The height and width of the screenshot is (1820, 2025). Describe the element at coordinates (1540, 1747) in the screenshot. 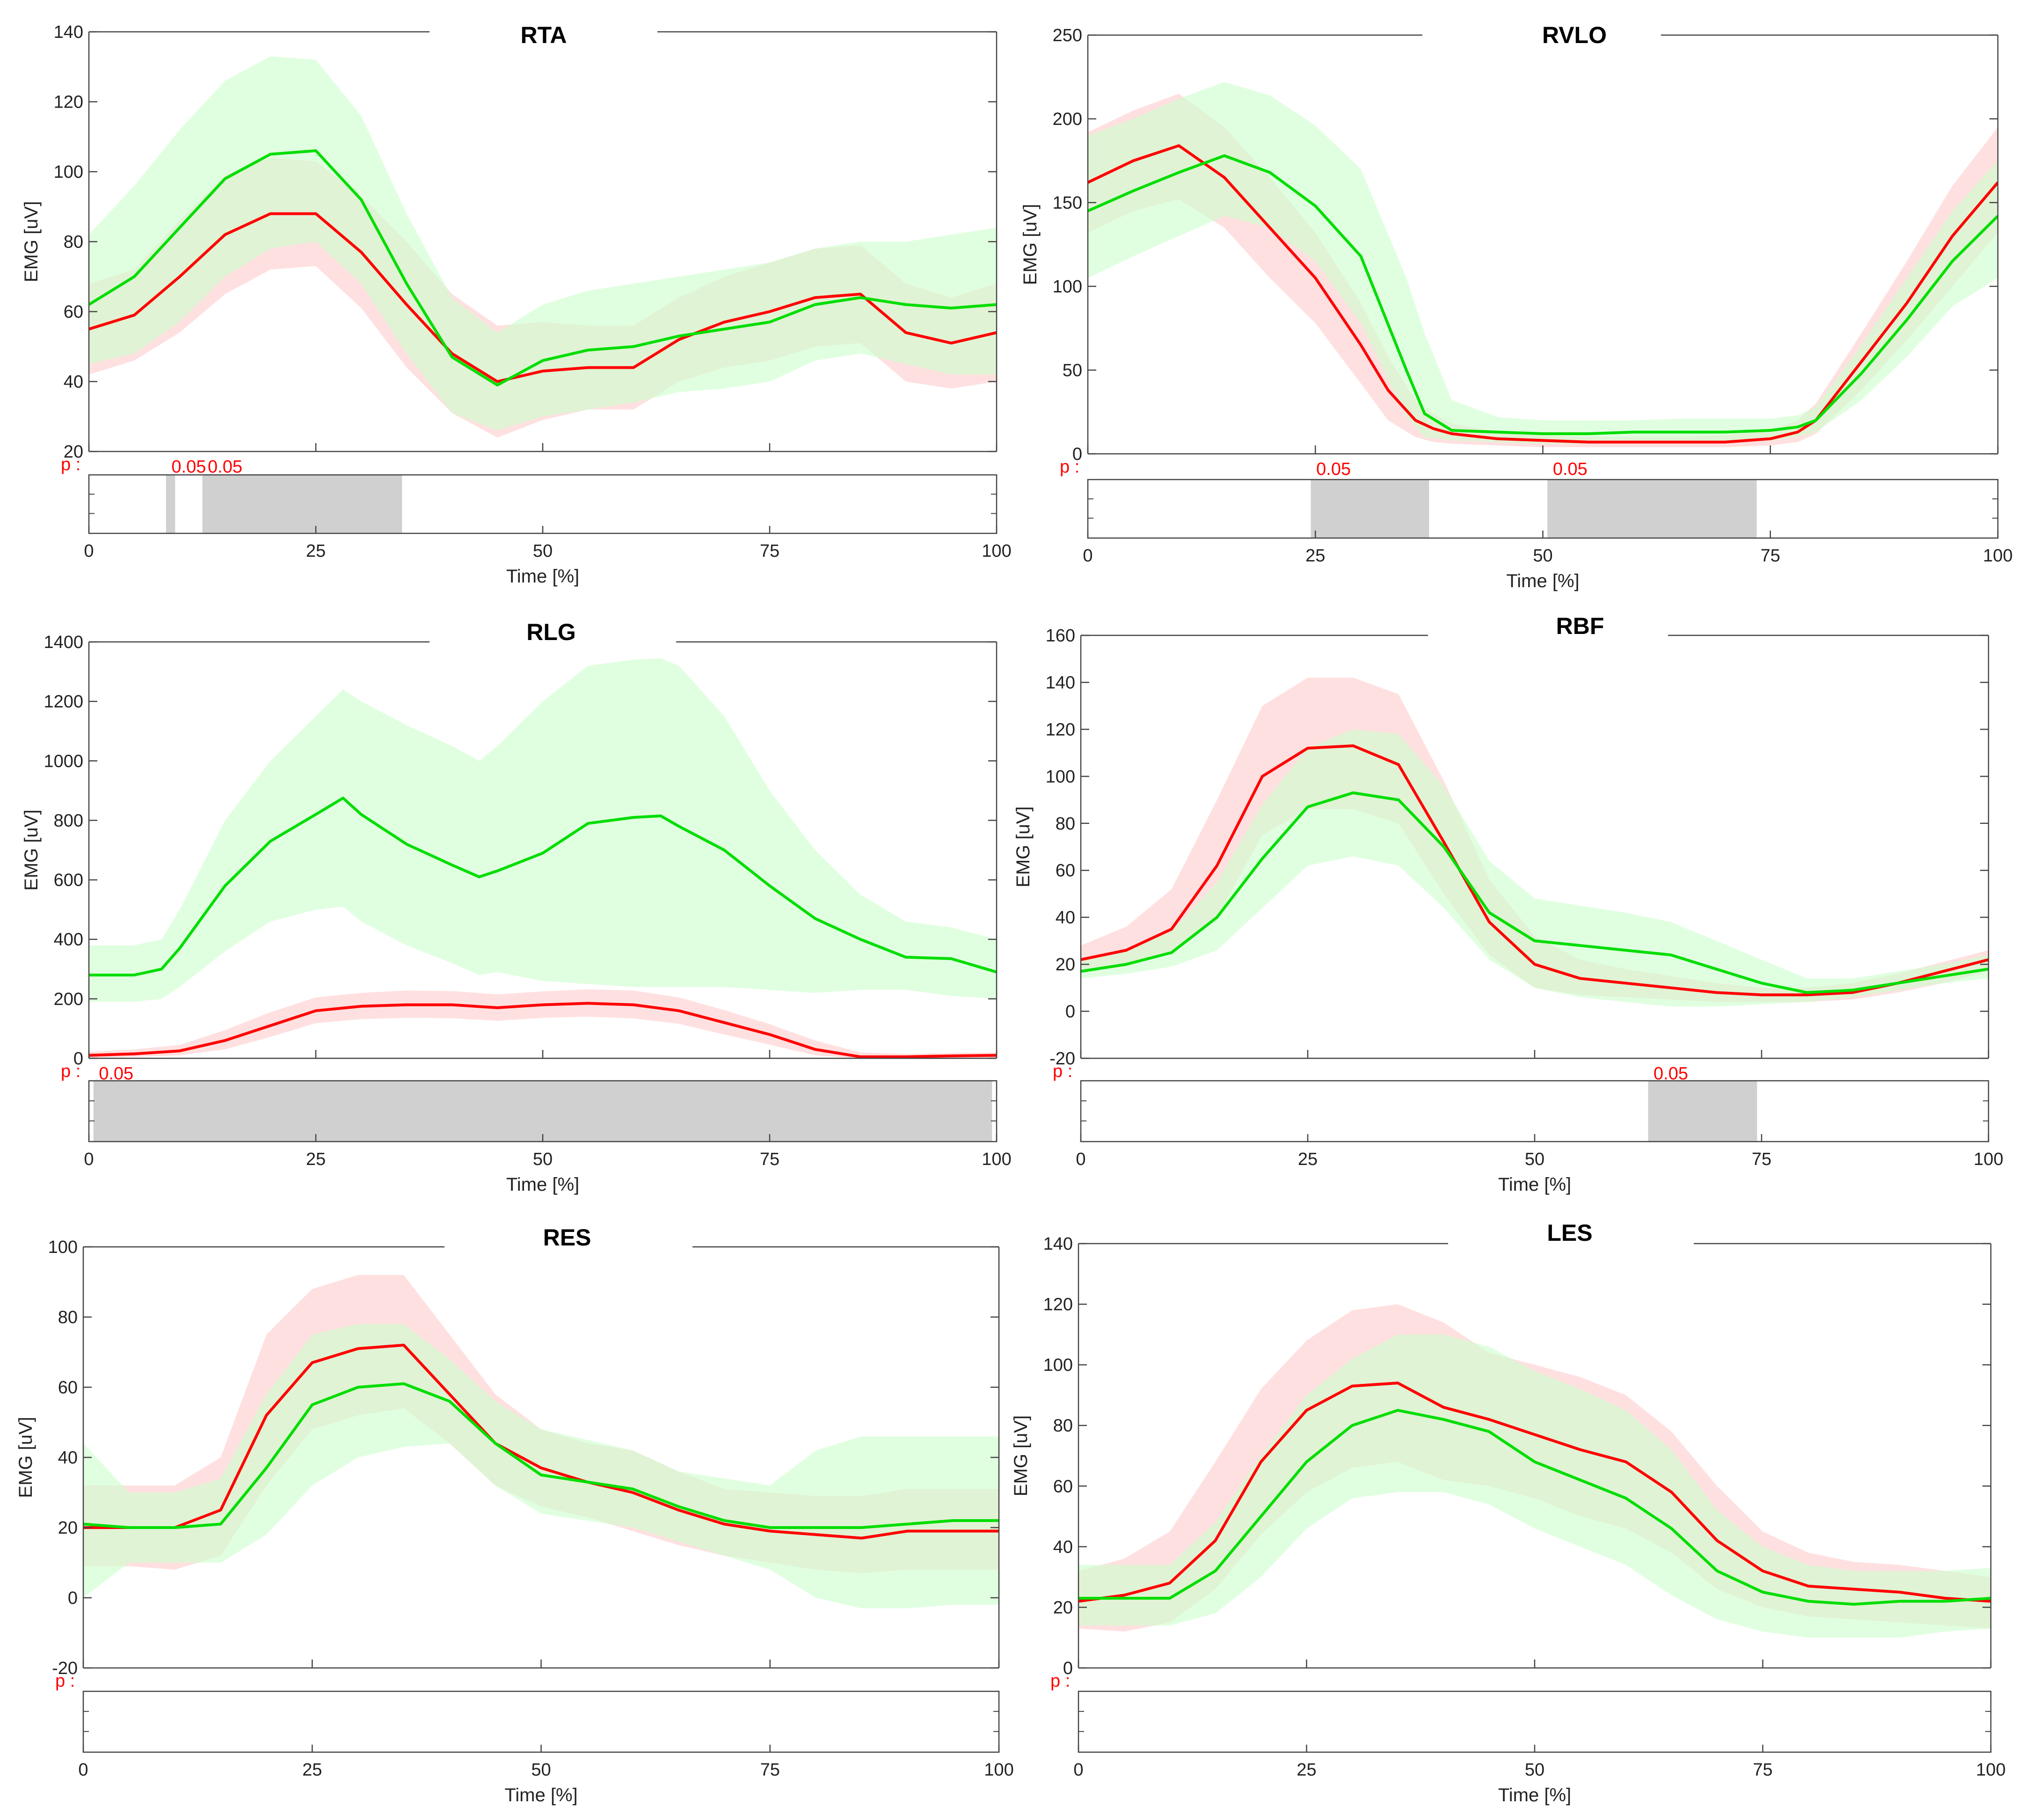

I see `significance-panel: 0 25 50 75 100 Time [%]` at that location.